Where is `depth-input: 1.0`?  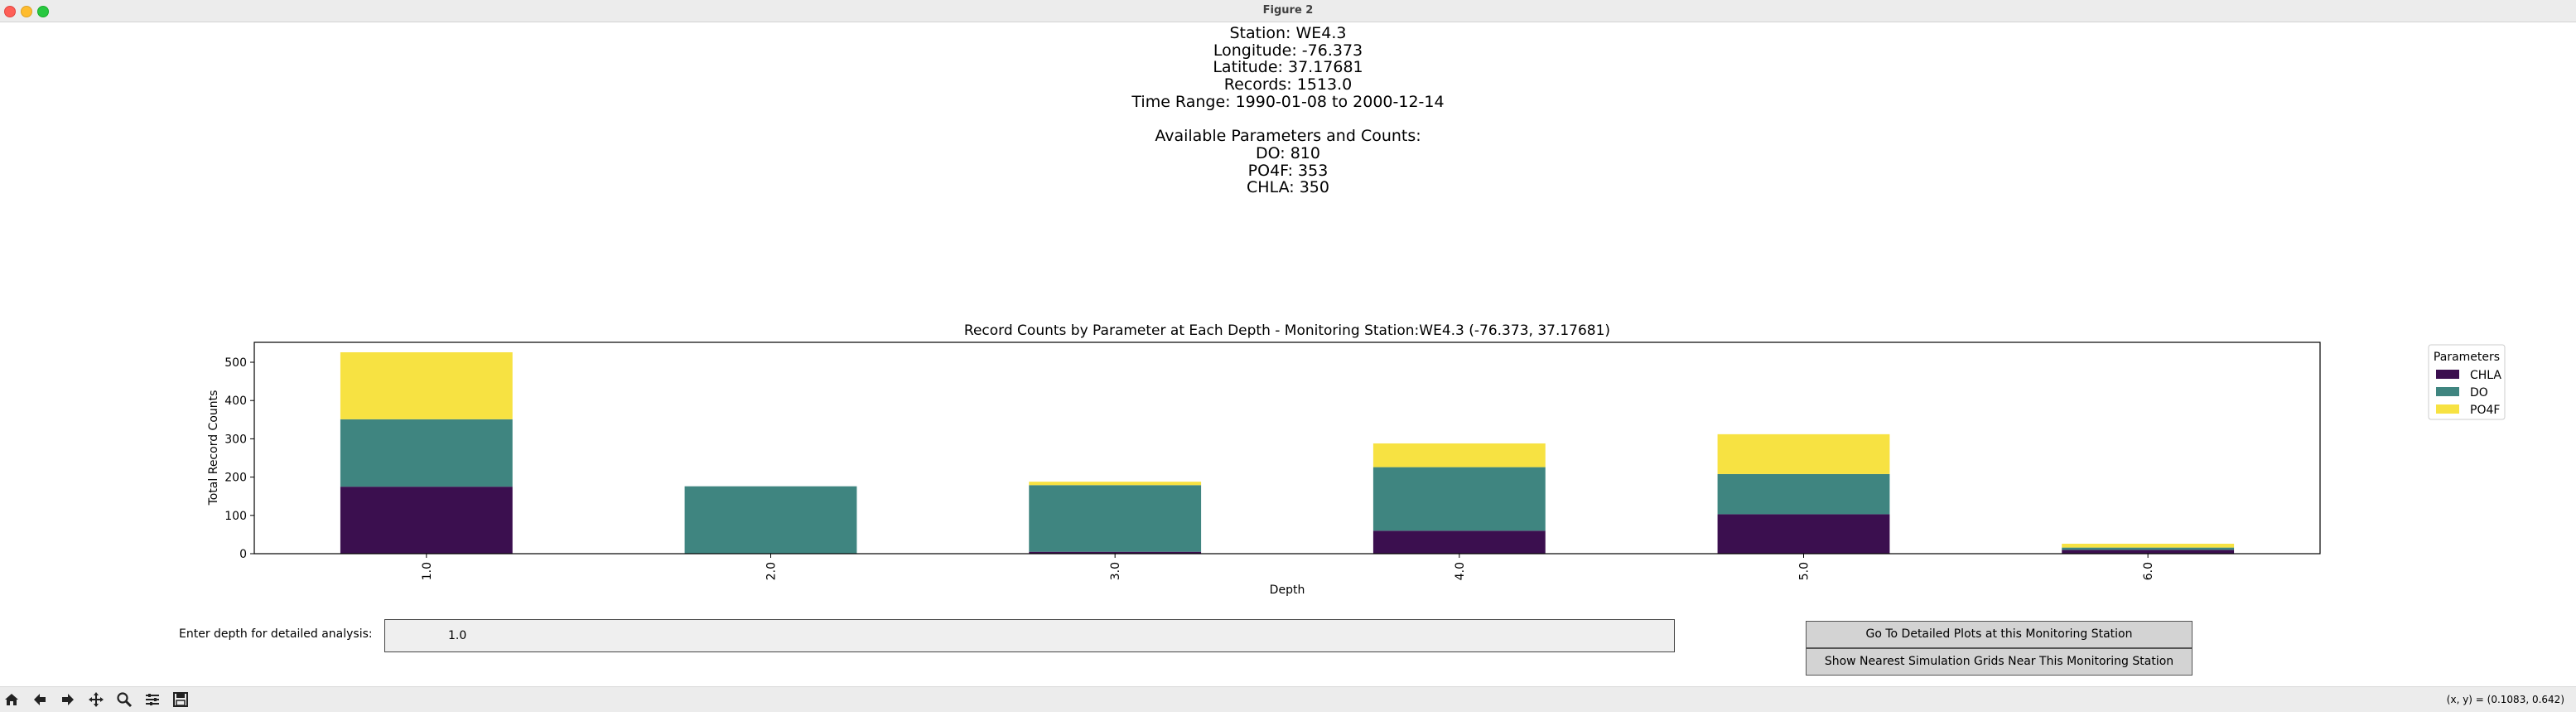
depth-input: 1.0 is located at coordinates (1029, 635).